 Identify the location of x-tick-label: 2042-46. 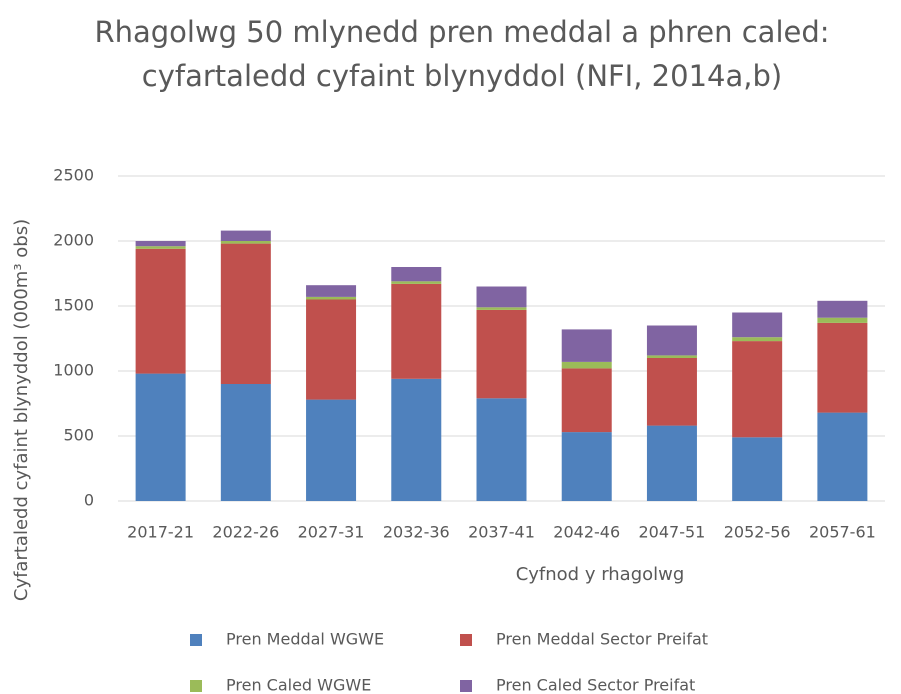
(586, 532).